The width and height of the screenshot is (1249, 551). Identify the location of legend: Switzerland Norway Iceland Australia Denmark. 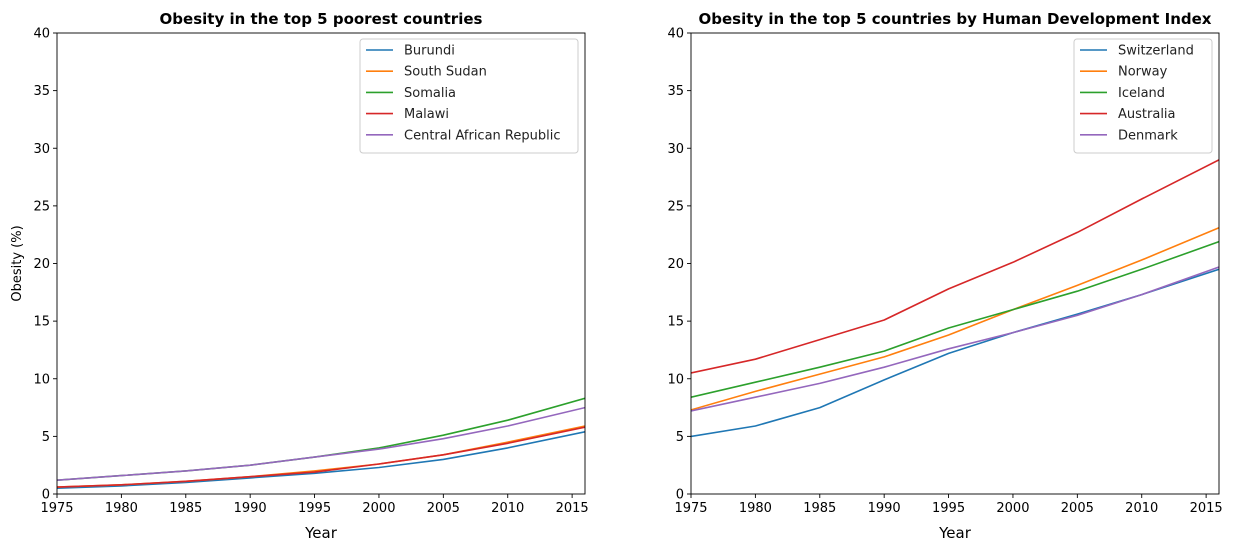
(1143, 96).